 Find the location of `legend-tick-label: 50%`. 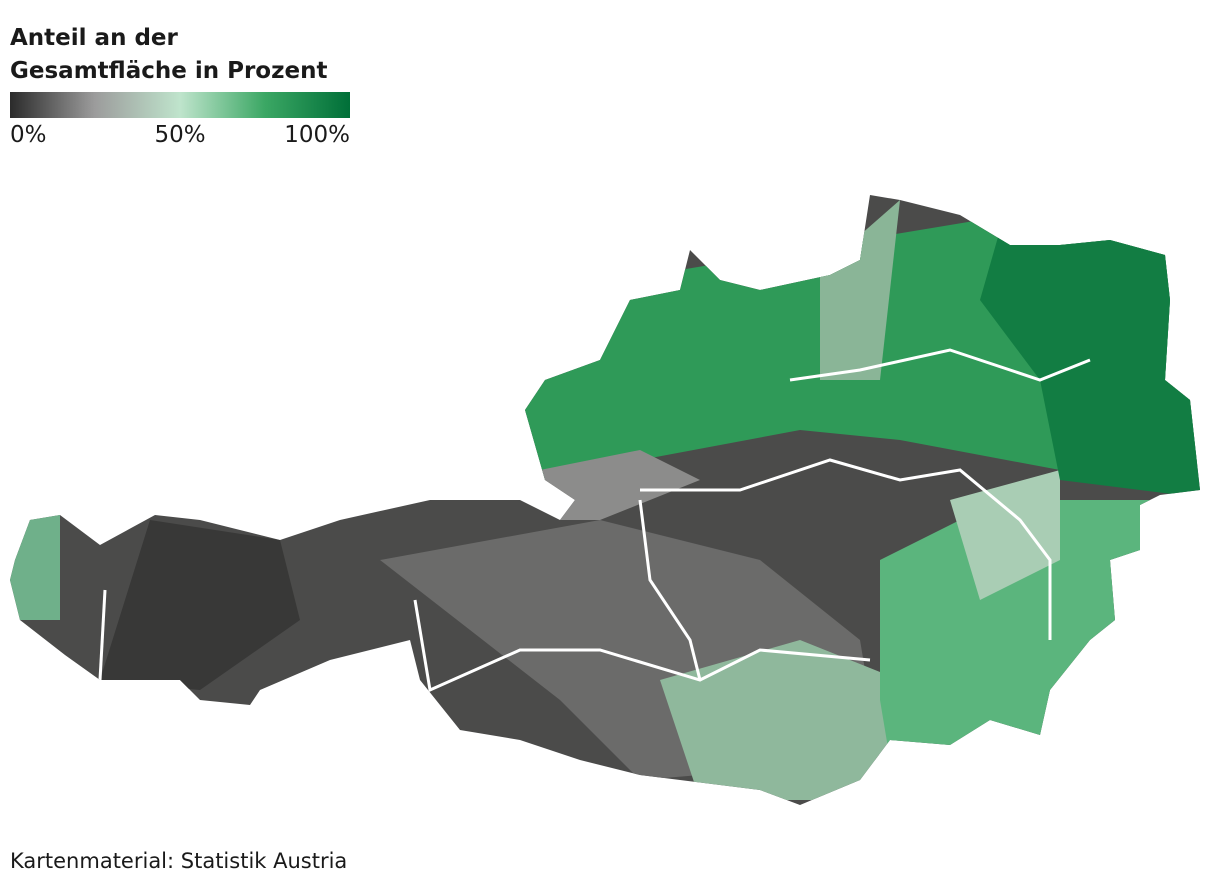

legend-tick-label: 50% is located at coordinates (179, 135).